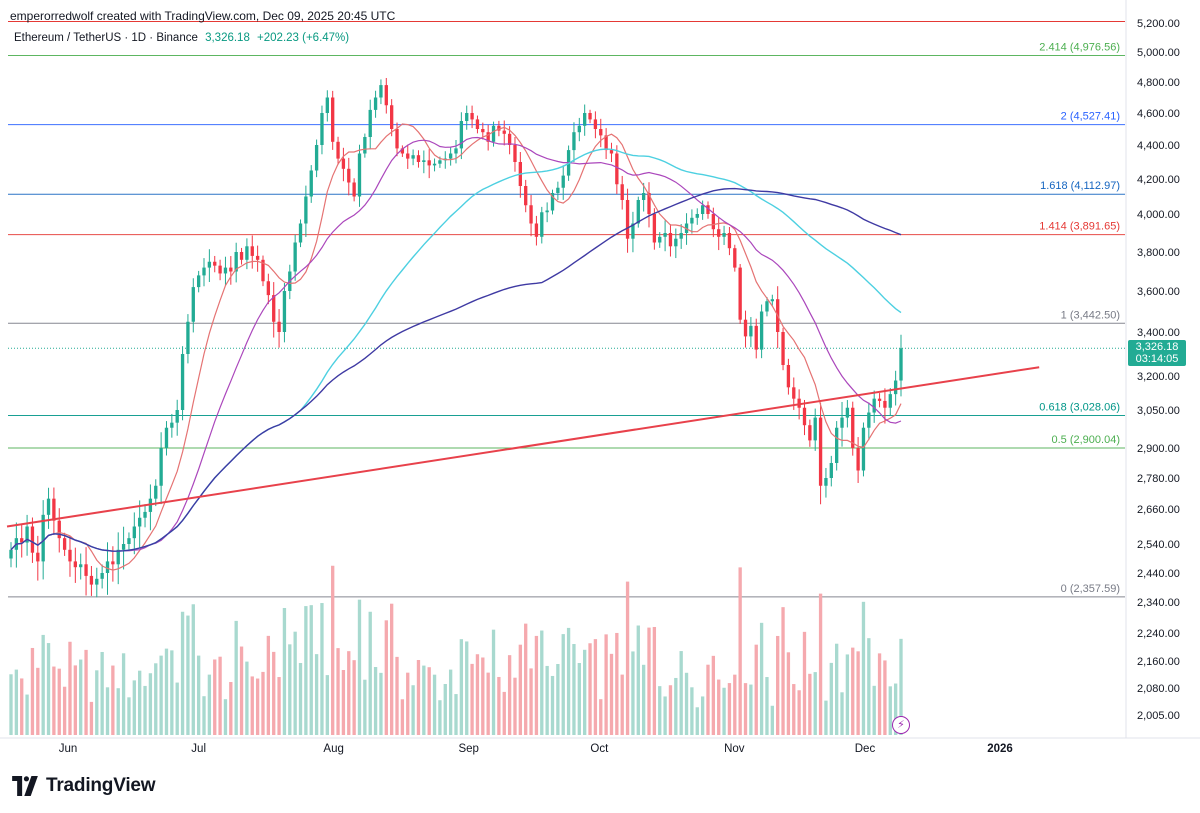 Image resolution: width=1200 pixels, height=813 pixels. Describe the element at coordinates (198, 749) in the screenshot. I see `x-tick-label: Jul` at that location.